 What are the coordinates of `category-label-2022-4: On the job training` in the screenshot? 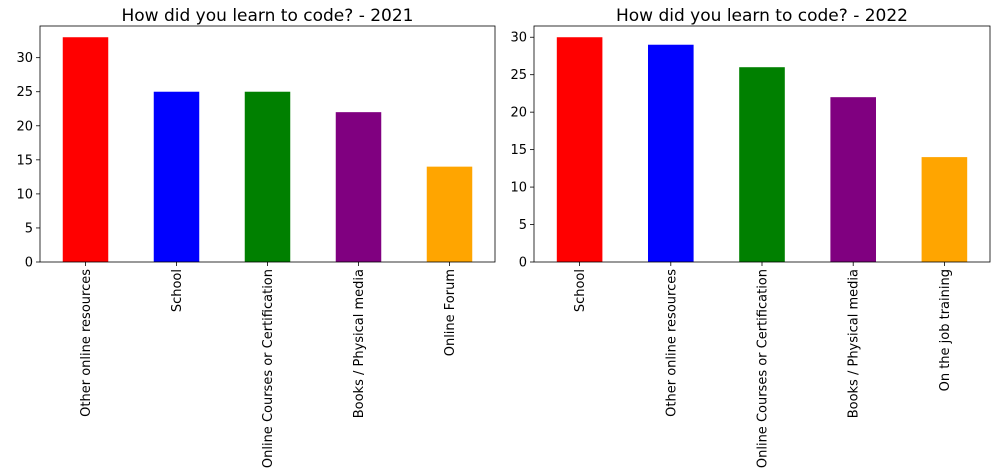 It's located at (945, 330).